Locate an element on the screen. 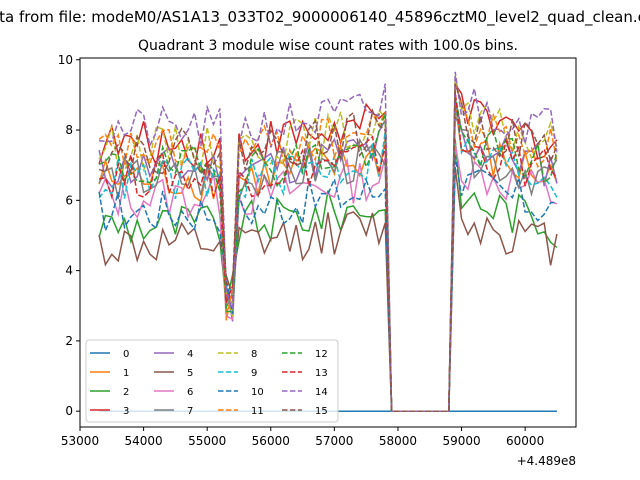 This screenshot has width=640, height=480. x-tick-label: 55000 is located at coordinates (207, 441).